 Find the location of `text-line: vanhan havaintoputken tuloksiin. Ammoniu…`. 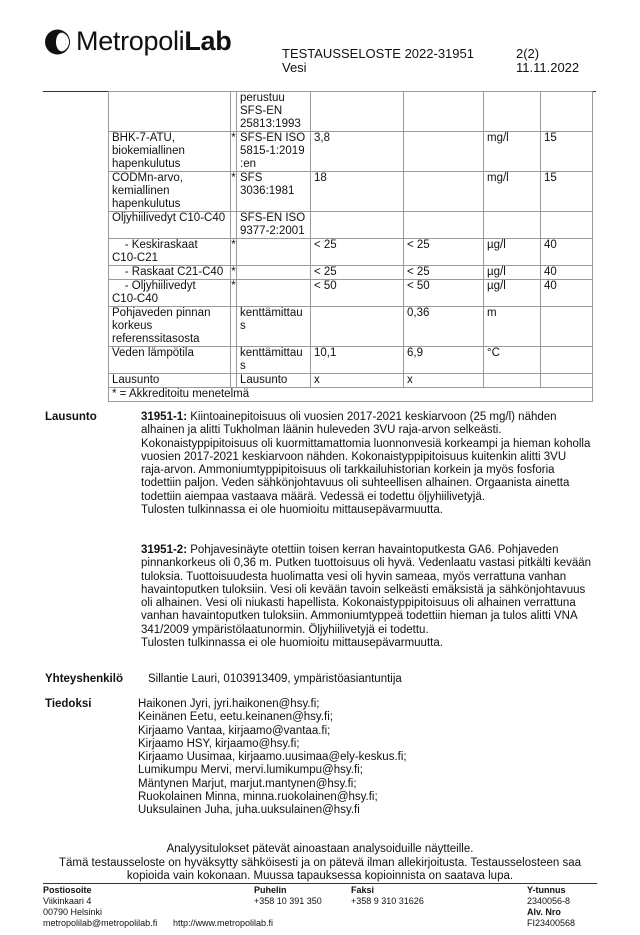

text-line: vanhan havaintoputken tuloksiin. Ammoniu… is located at coordinates (359, 616).